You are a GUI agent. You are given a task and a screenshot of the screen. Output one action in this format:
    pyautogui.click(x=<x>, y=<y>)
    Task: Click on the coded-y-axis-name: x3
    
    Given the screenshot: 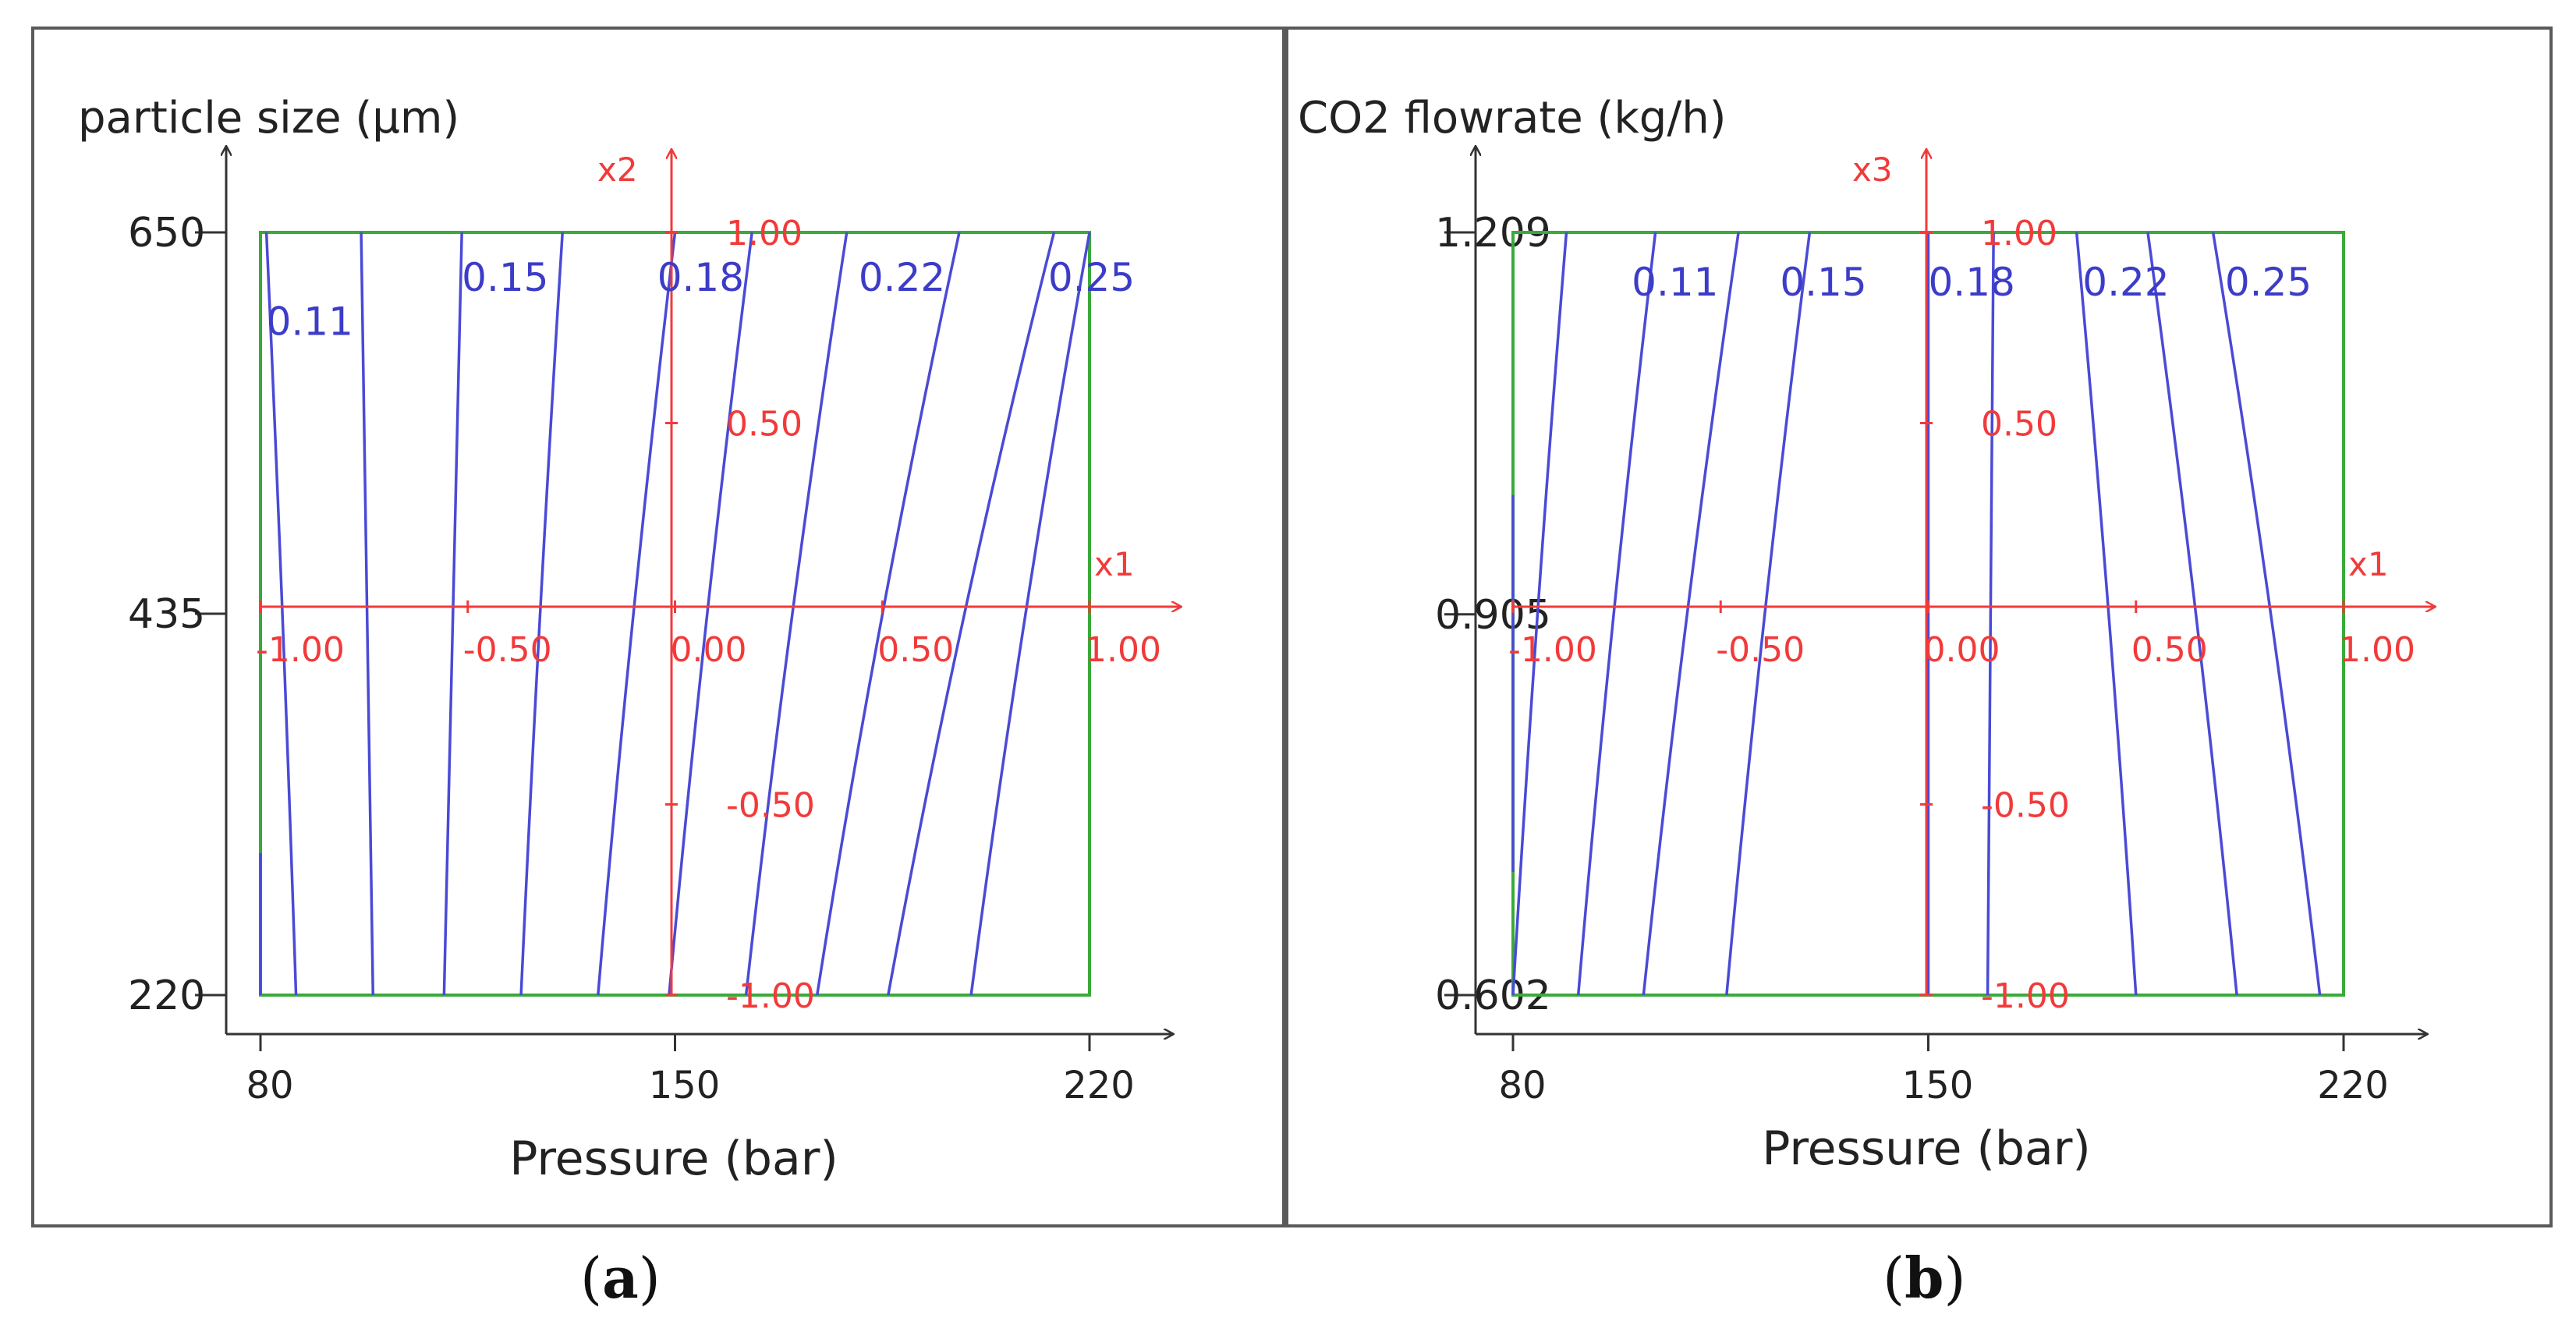 What is the action you would take?
    pyautogui.click(x=1872, y=170)
    